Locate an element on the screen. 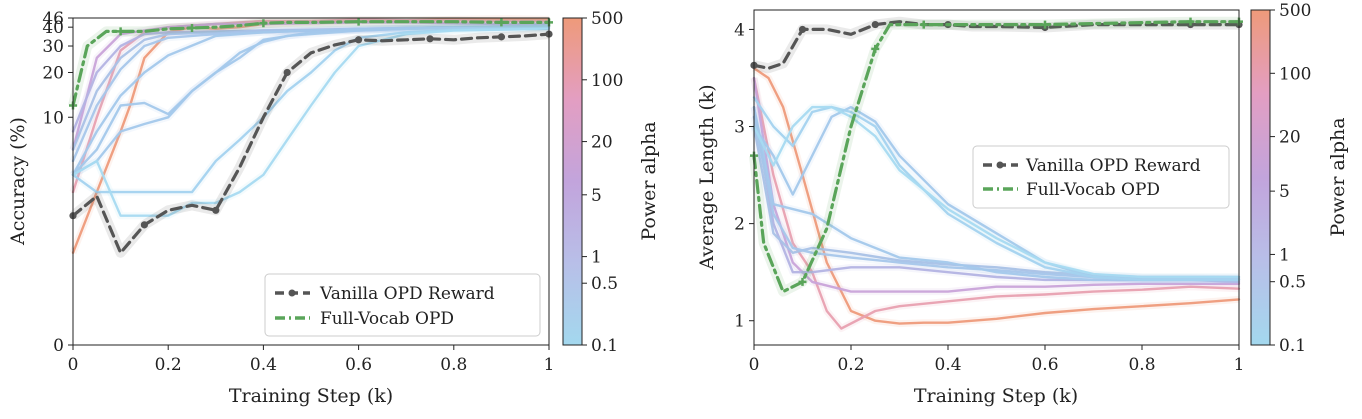 The image size is (1362, 419). colorbar-left-title: Power alpha is located at coordinates (649, 180).